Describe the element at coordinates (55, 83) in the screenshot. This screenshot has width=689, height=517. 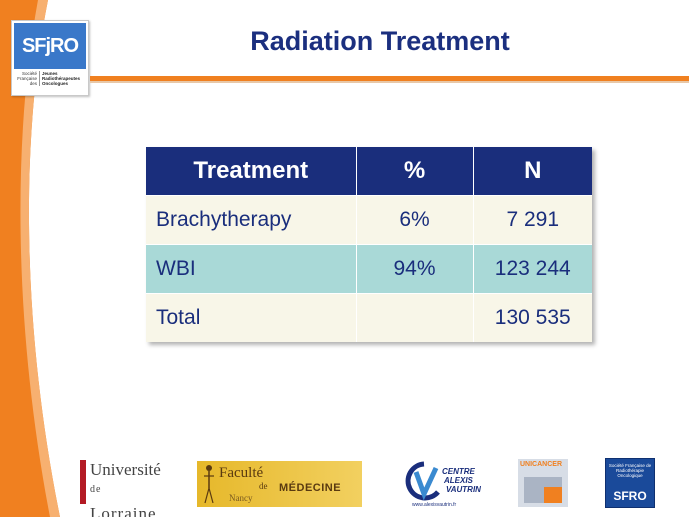
I see `logo-line: Oncologues` at that location.